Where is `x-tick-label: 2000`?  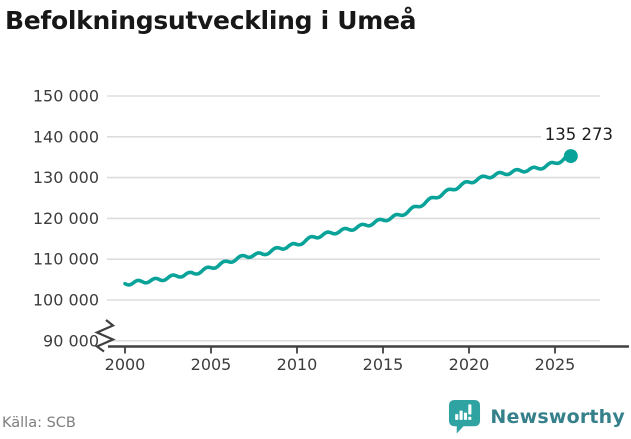 x-tick-label: 2000 is located at coordinates (125, 364).